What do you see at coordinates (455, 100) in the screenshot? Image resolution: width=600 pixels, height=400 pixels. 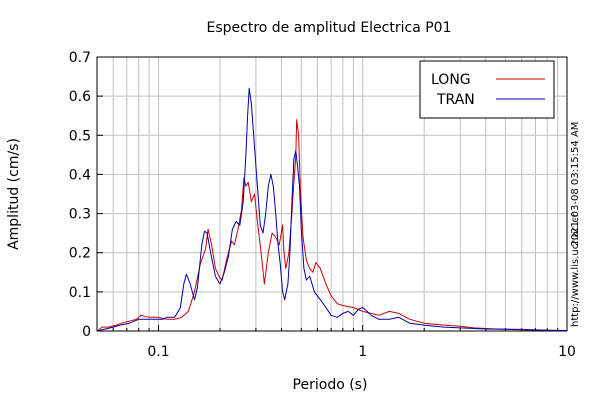 I see `legend-label-tran: TRAN` at bounding box center [455, 100].